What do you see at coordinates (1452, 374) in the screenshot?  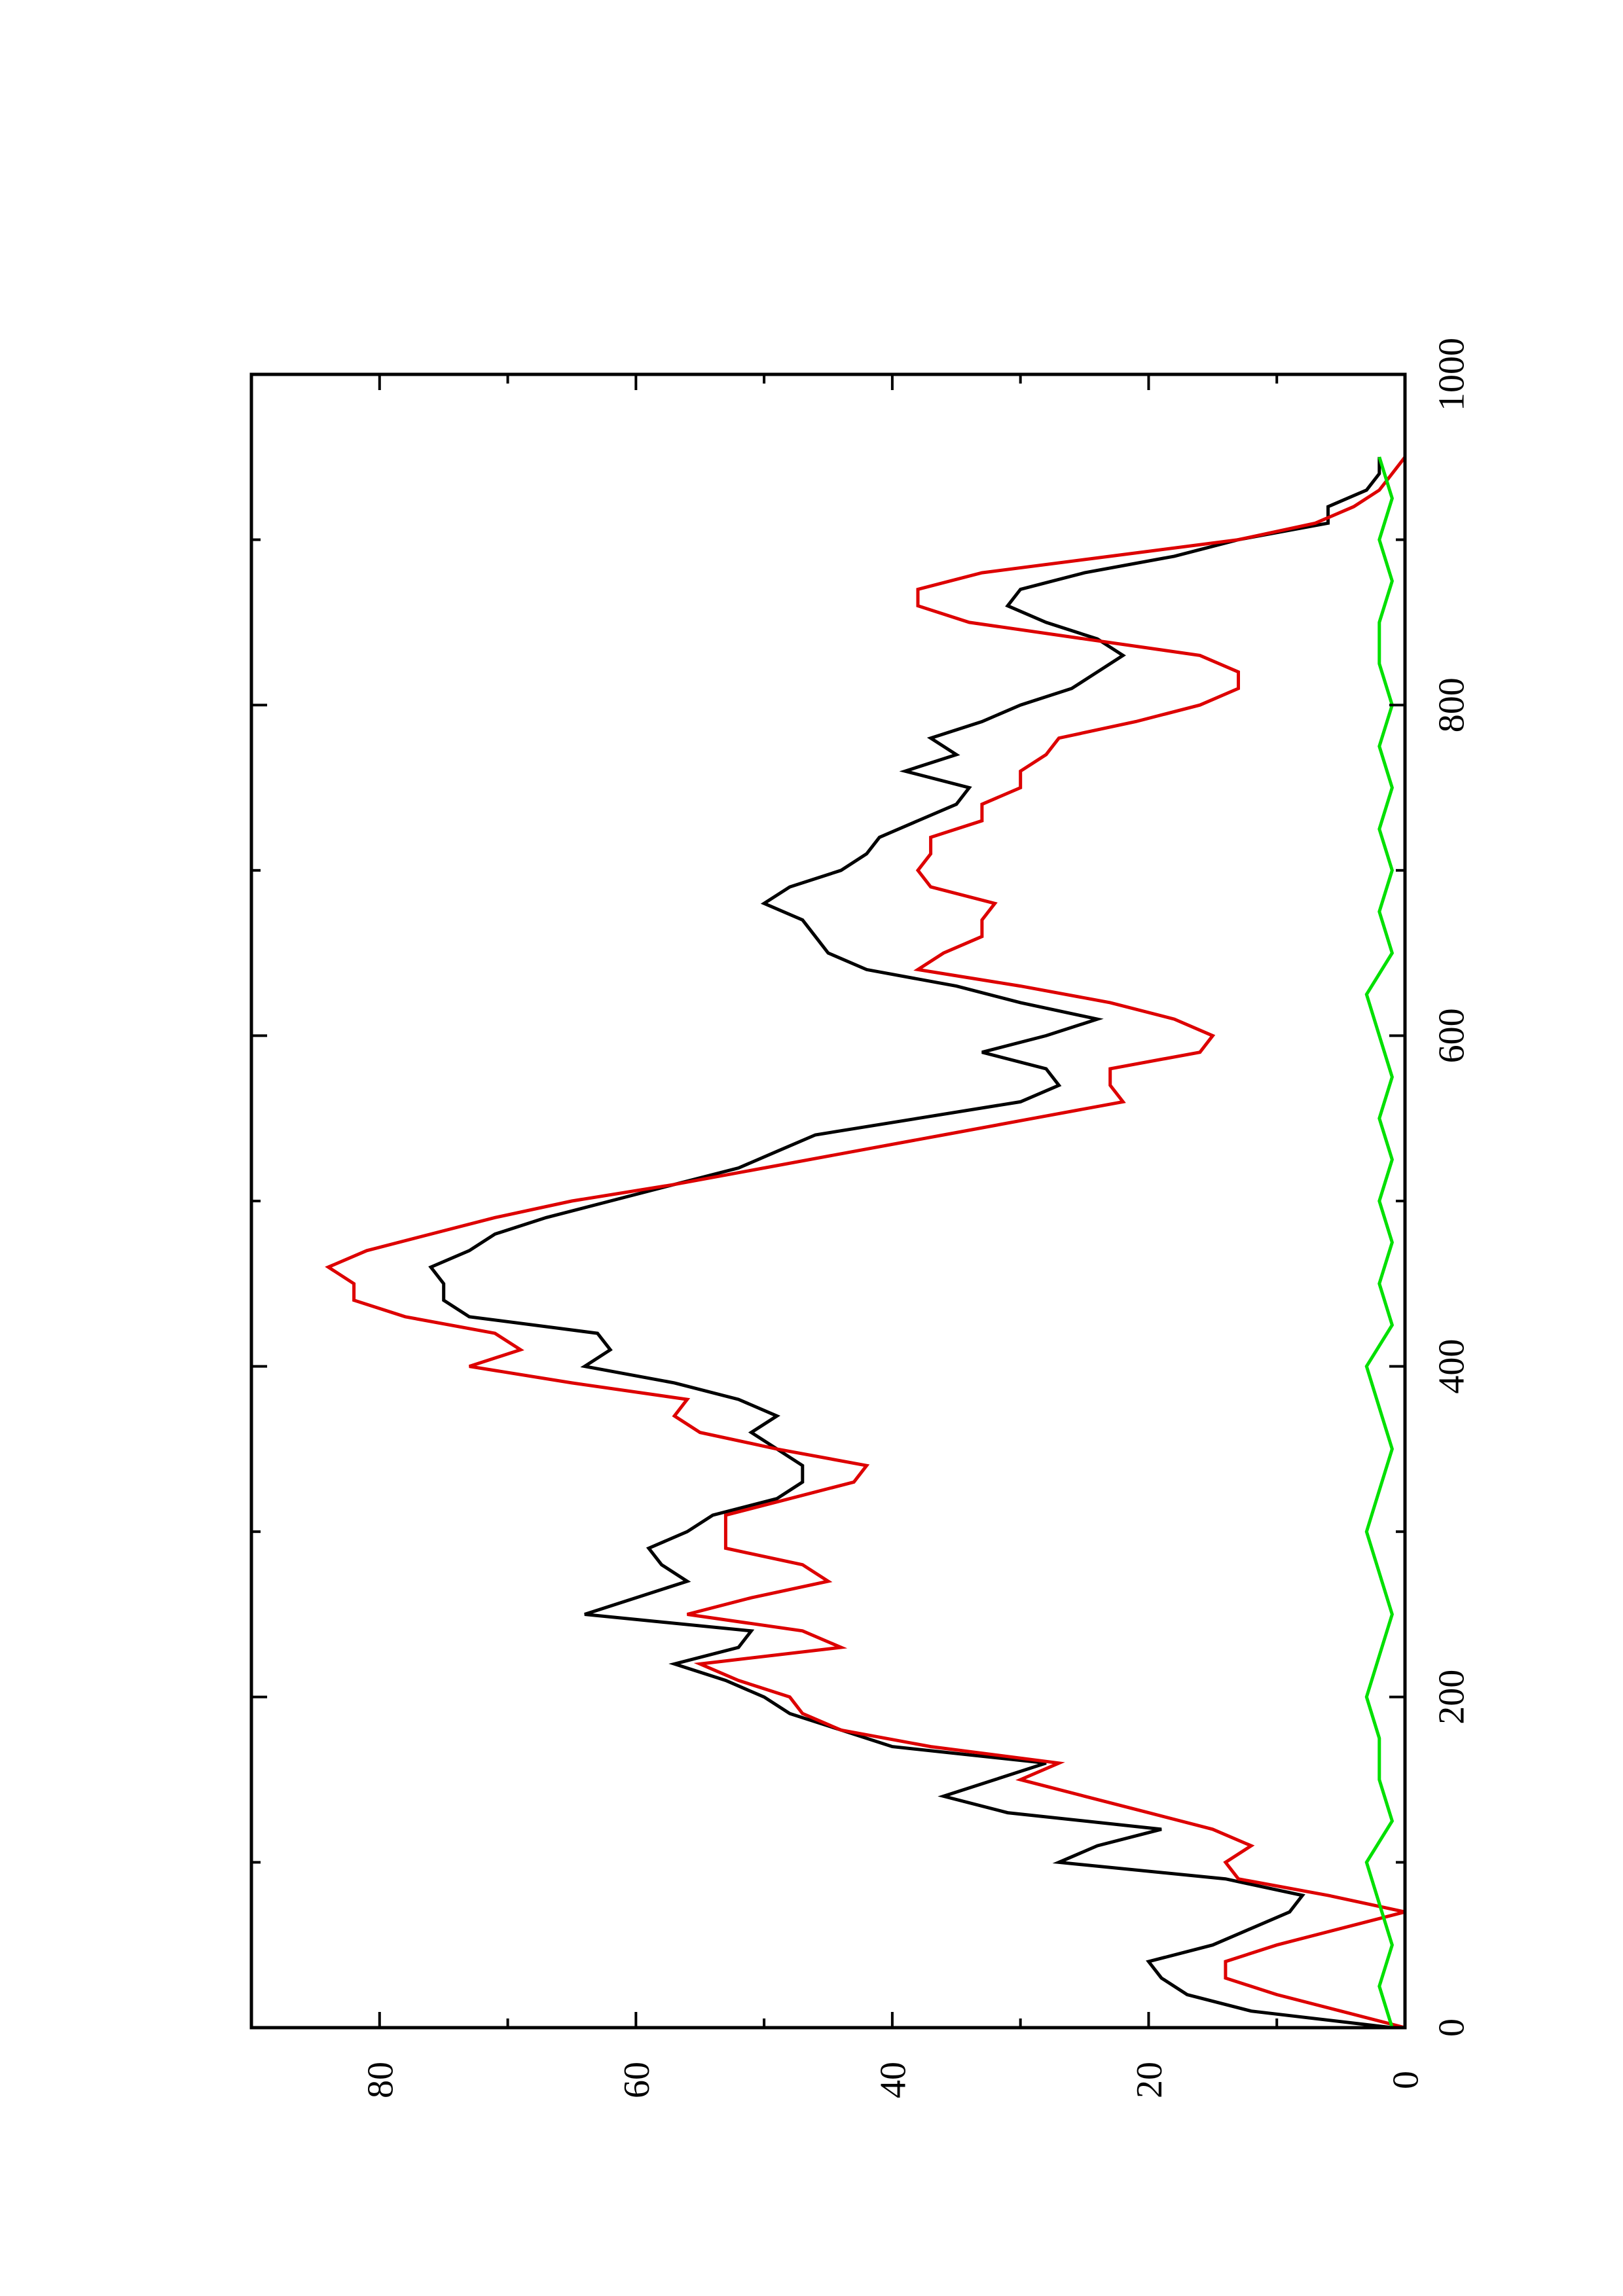 I see `x-tick-label: 1000` at bounding box center [1452, 374].